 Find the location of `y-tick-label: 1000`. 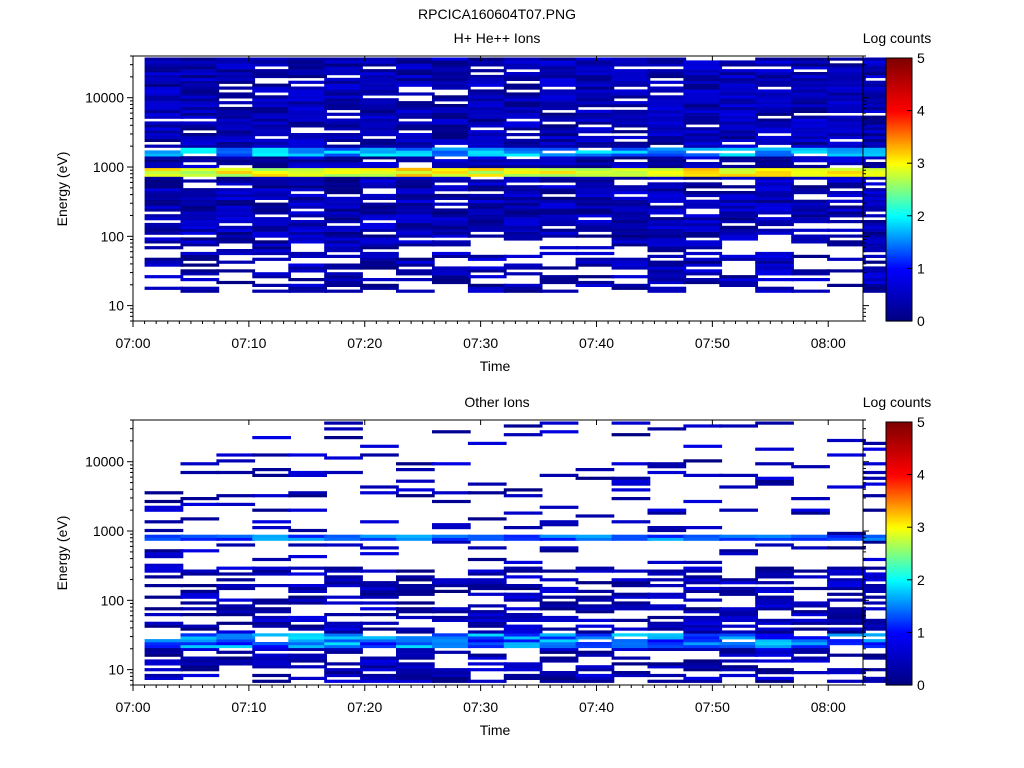

y-tick-label: 1000 is located at coordinates (108, 531).